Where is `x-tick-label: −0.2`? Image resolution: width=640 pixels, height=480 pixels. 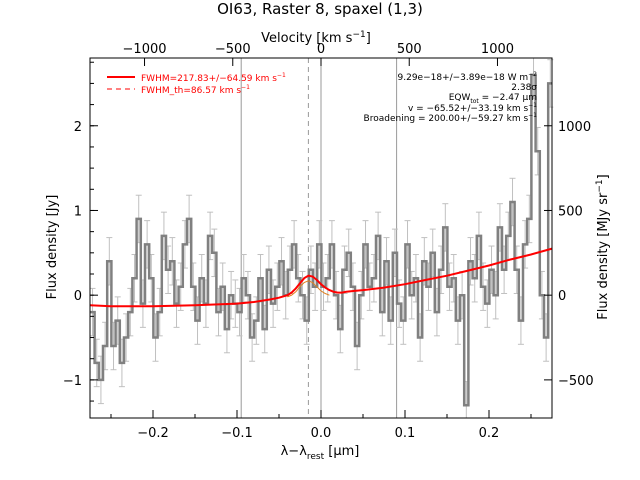 x-tick-label: −0.2 is located at coordinates (153, 433).